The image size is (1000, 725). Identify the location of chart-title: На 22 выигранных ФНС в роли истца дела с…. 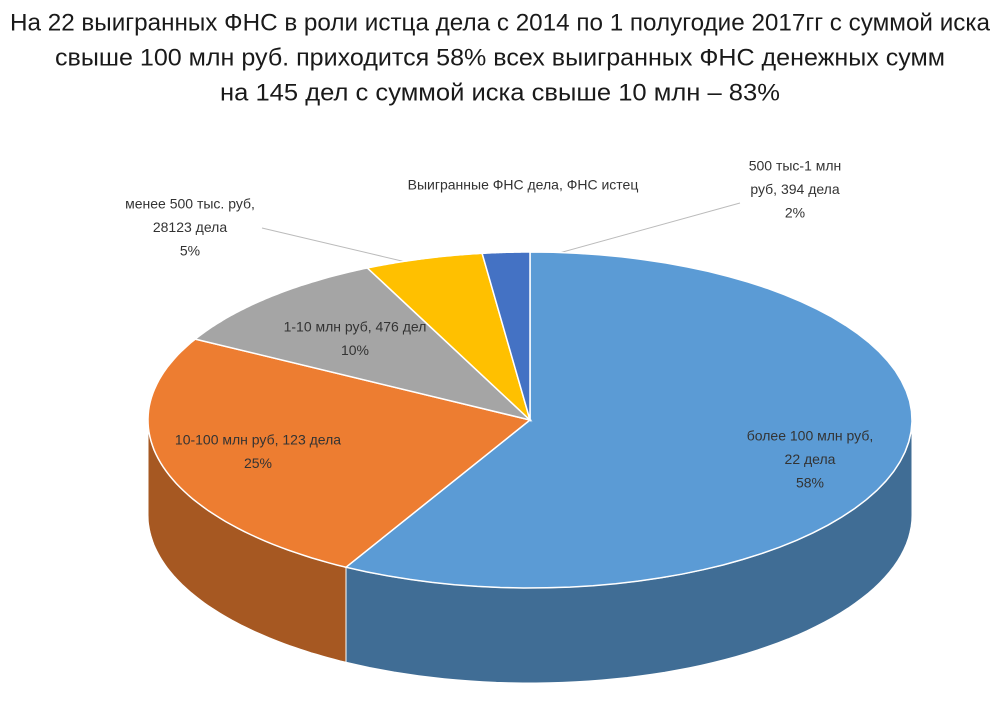
(500, 22).